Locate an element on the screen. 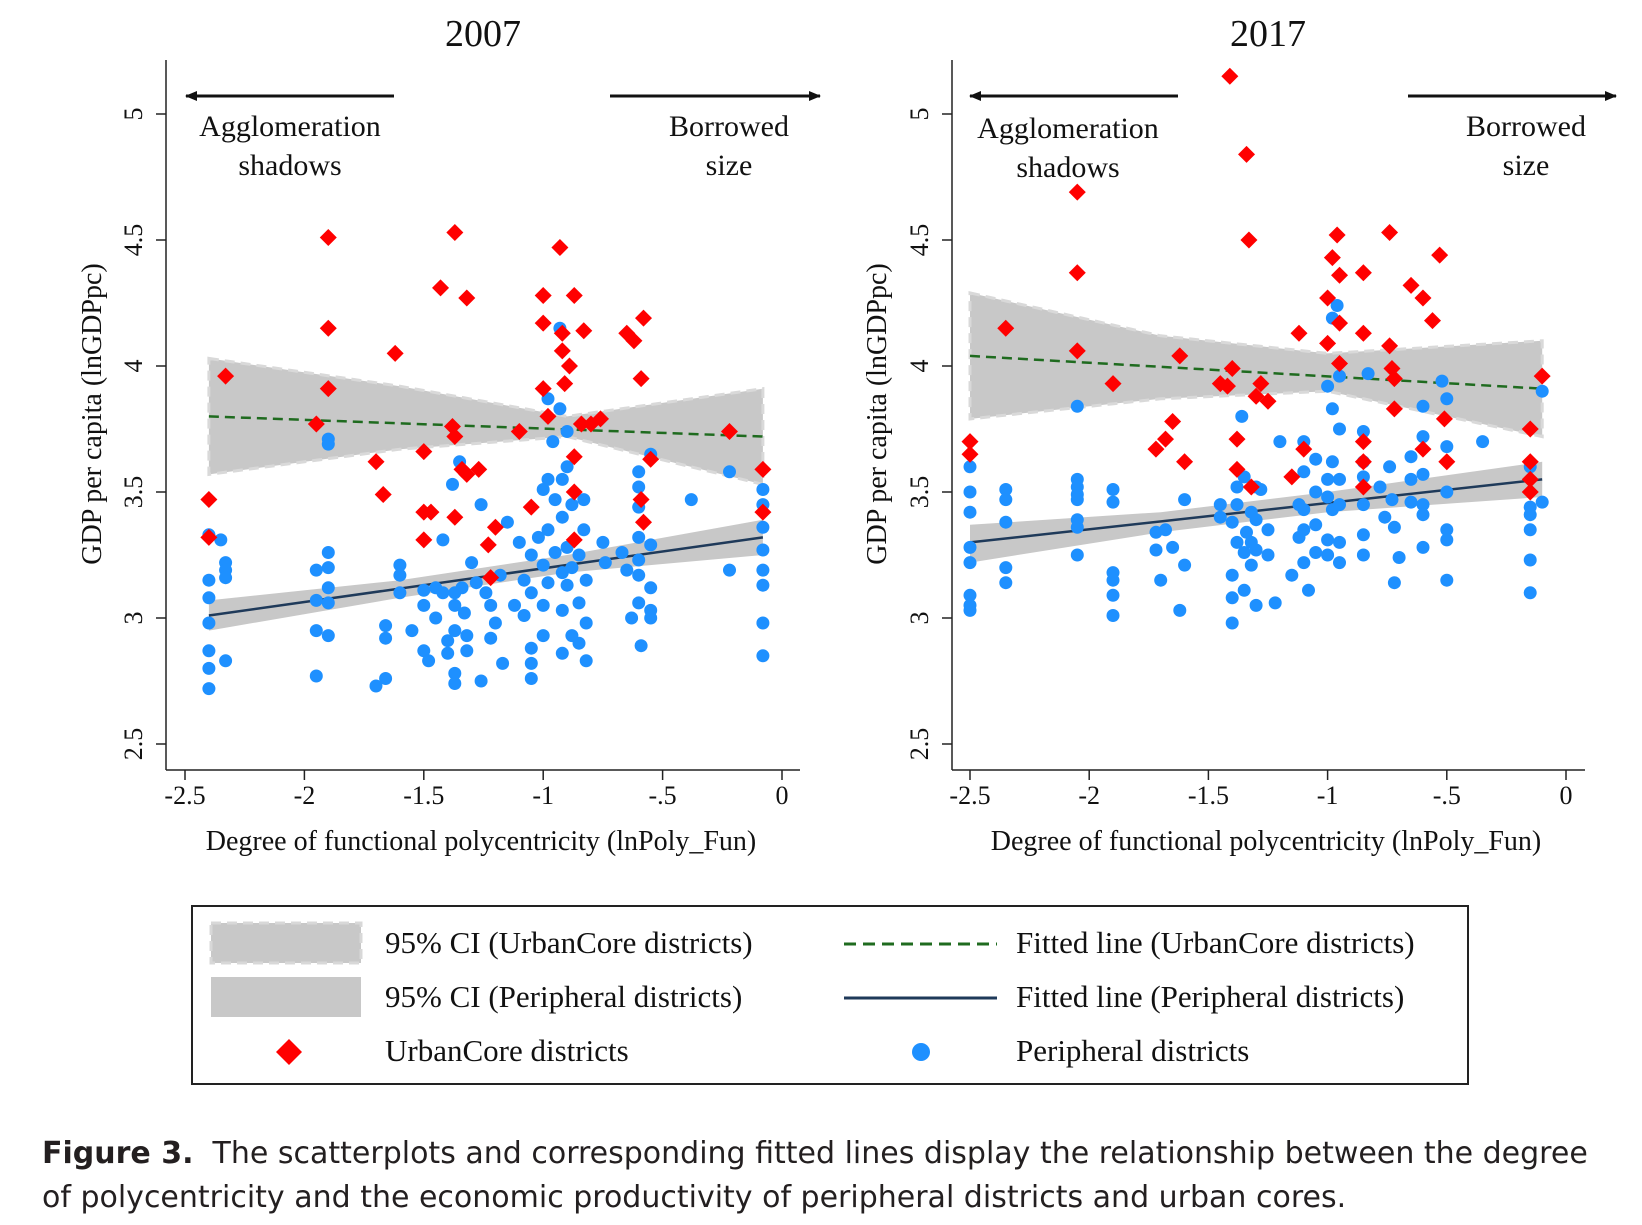 This screenshot has width=1642, height=1225. x-tick-label: -1 is located at coordinates (1328, 795).